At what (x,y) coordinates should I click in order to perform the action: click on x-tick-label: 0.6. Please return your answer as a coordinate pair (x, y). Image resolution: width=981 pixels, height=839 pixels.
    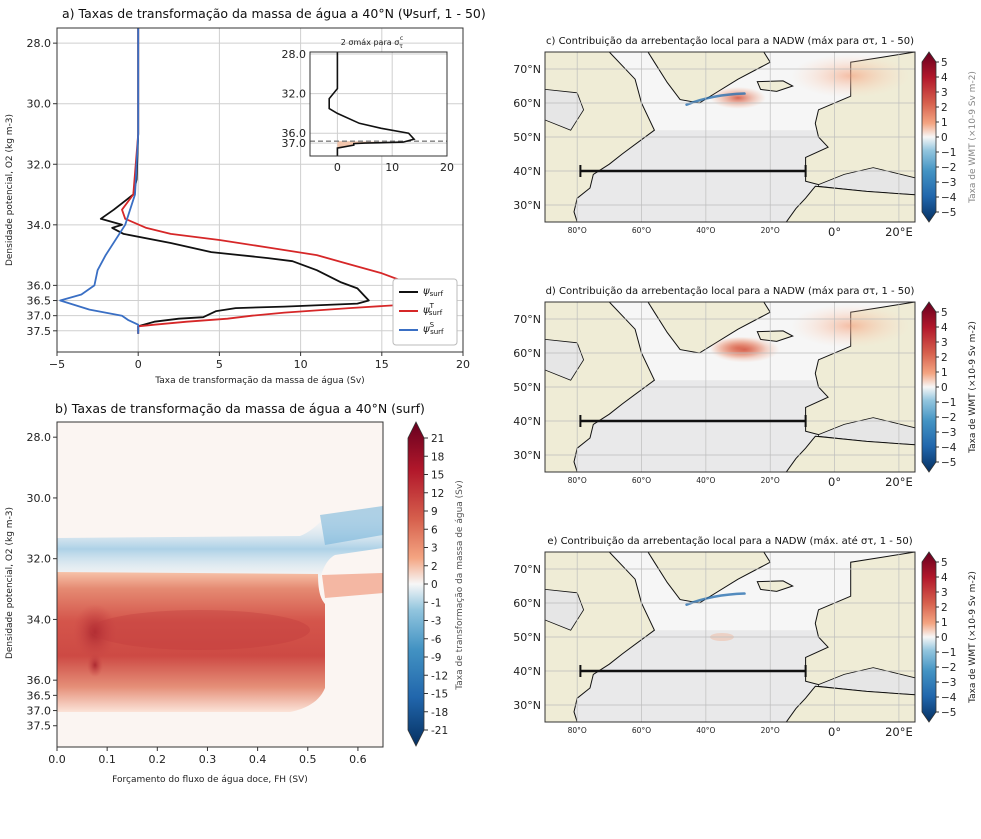
    Looking at the image, I should click on (358, 759).